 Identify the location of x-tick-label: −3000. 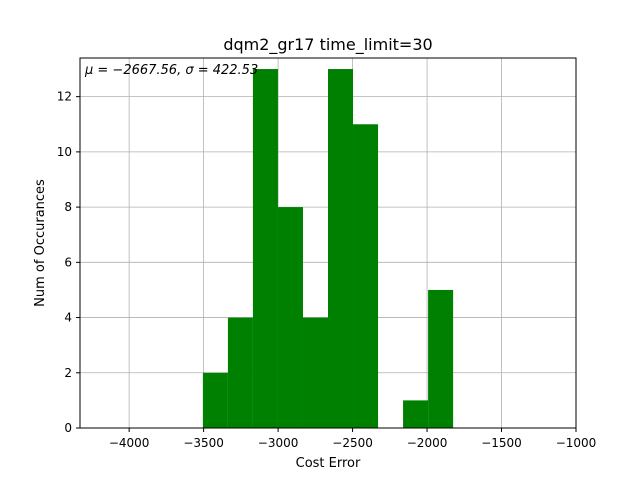
(278, 443).